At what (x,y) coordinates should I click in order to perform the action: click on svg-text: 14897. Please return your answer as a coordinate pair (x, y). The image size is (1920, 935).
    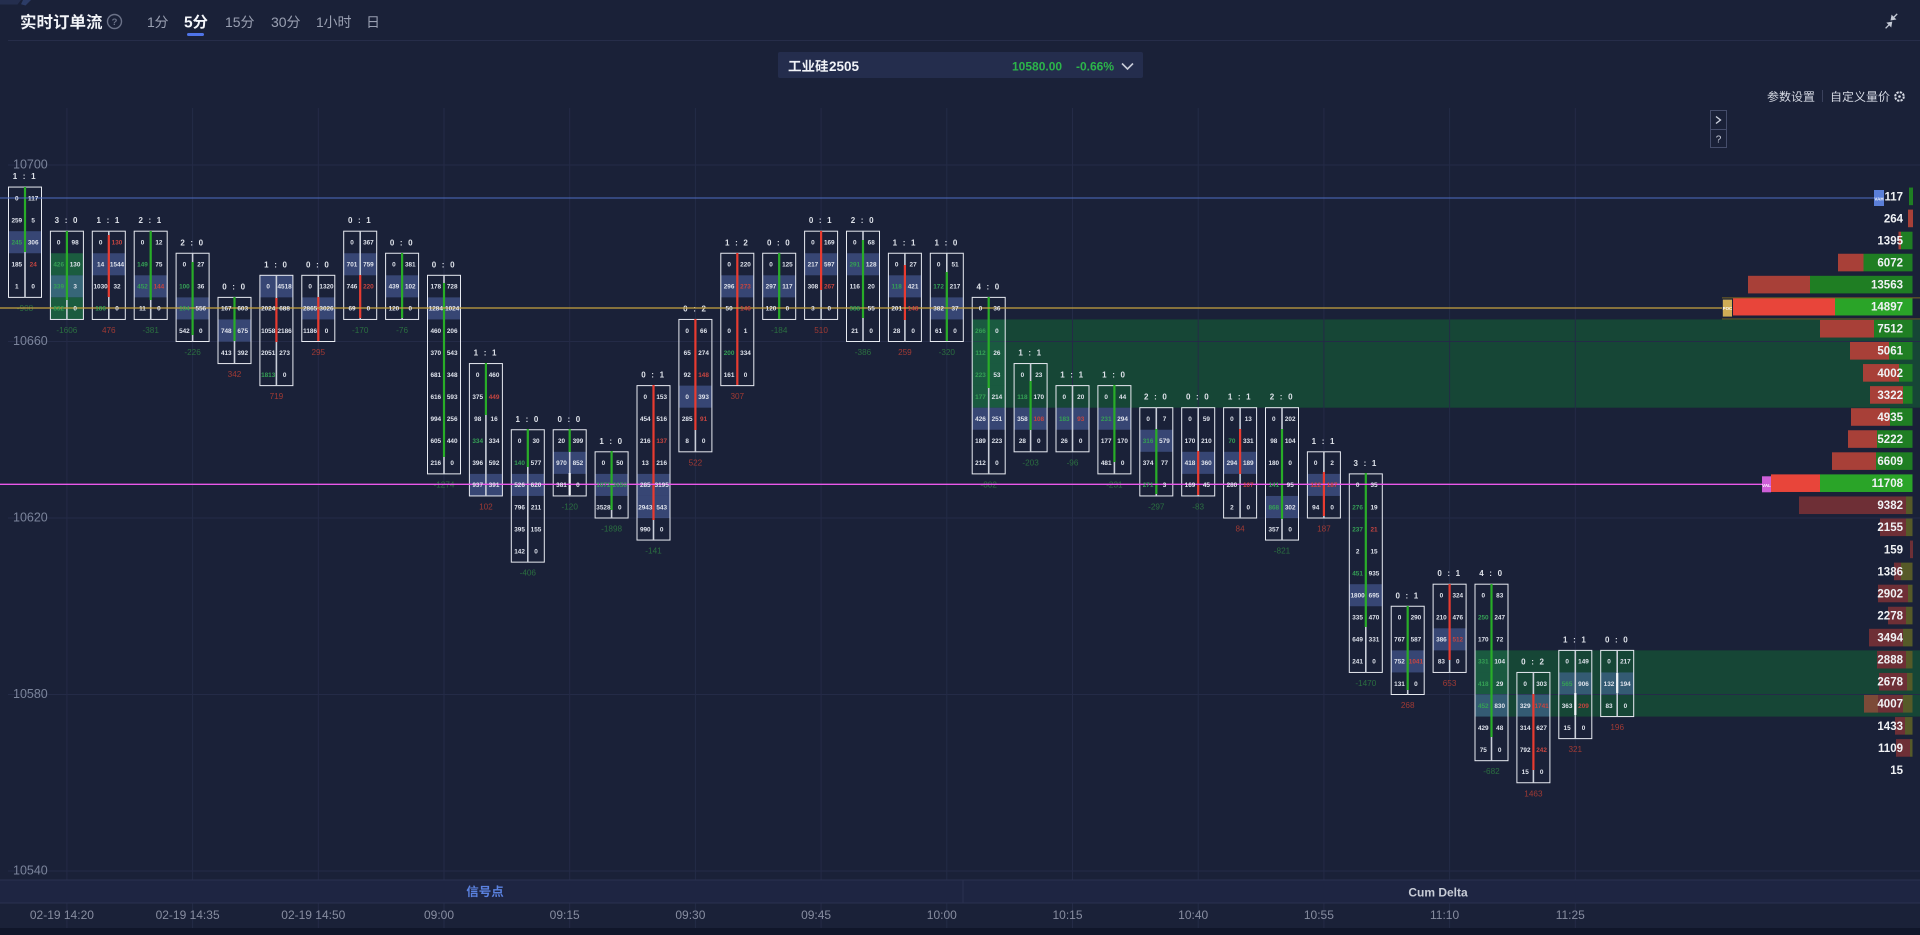
    Looking at the image, I should click on (1887, 308).